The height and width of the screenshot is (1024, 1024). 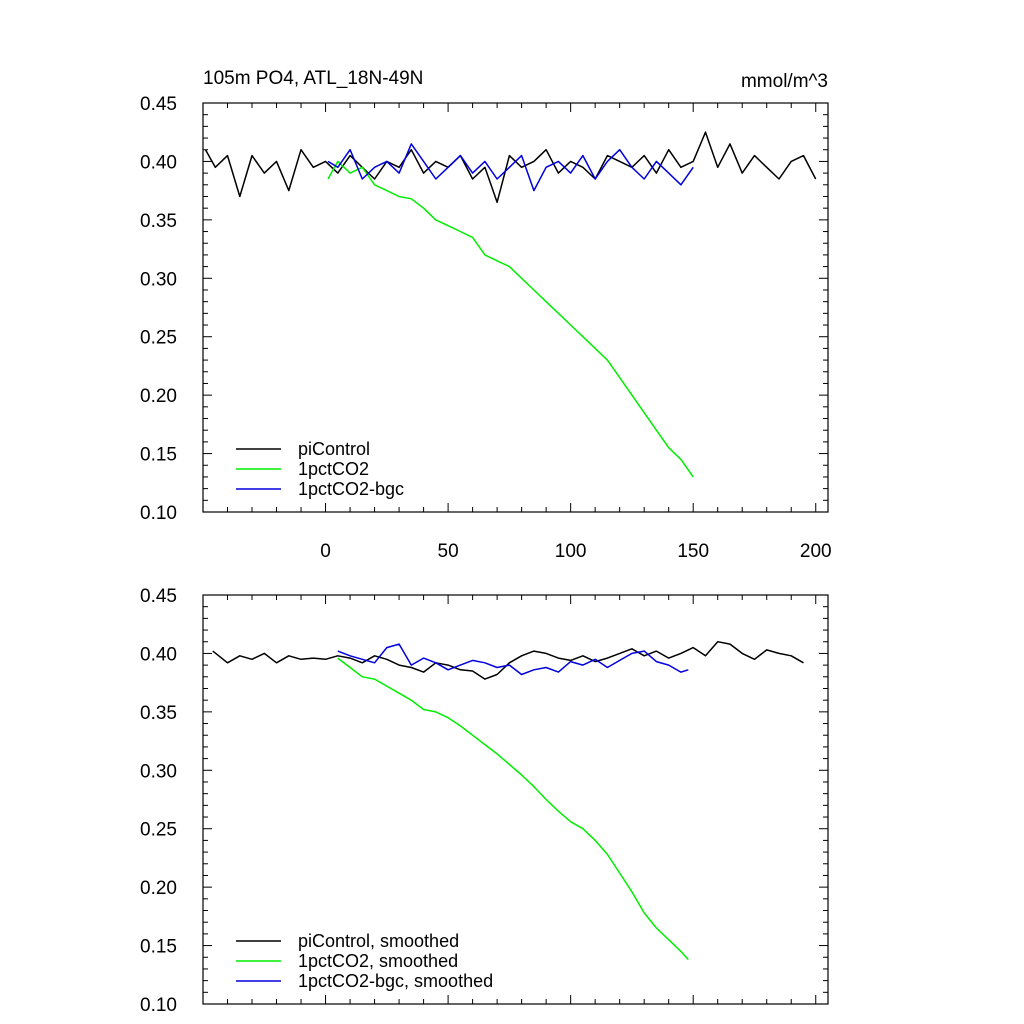 I want to click on series-line-1pctco2, so click(x=510, y=319).